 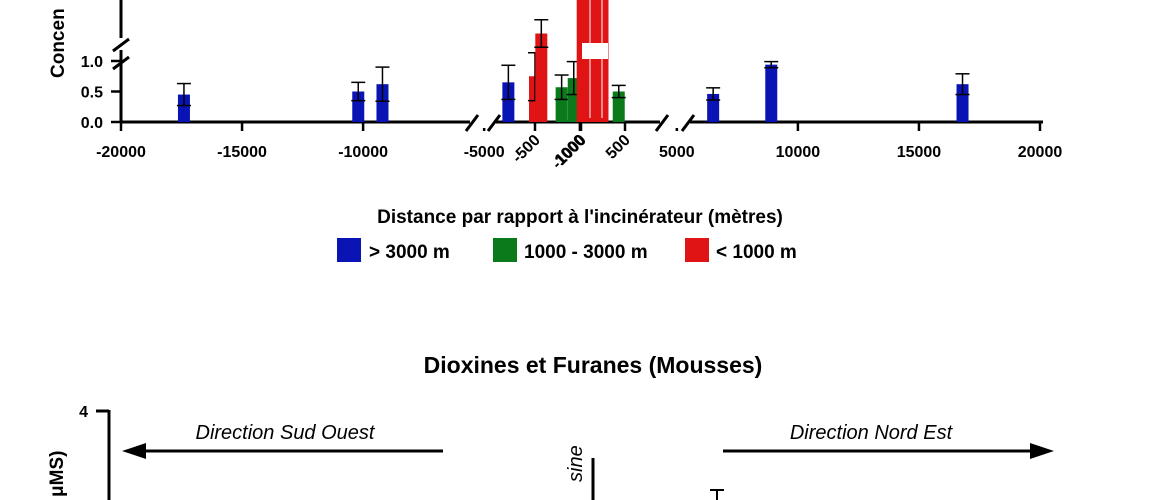 What do you see at coordinates (586, 252) in the screenshot?
I see `legend-label-mid: 1000 - 3000 m` at bounding box center [586, 252].